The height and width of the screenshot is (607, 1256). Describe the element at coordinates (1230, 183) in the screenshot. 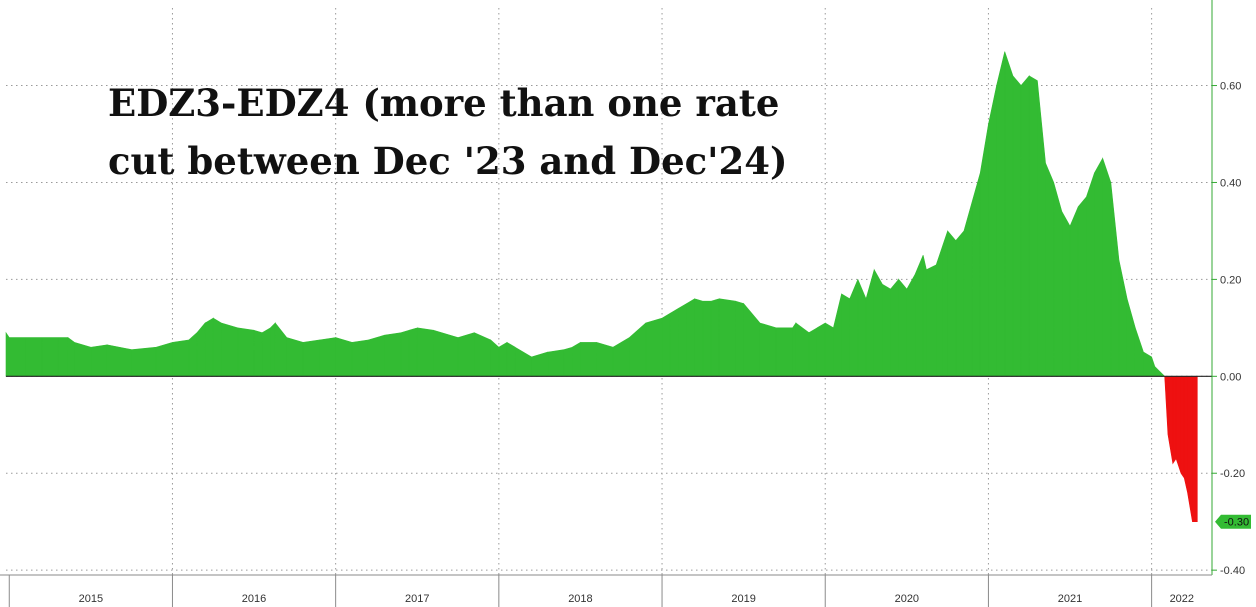

I see `y-tick-label: 0.40` at that location.